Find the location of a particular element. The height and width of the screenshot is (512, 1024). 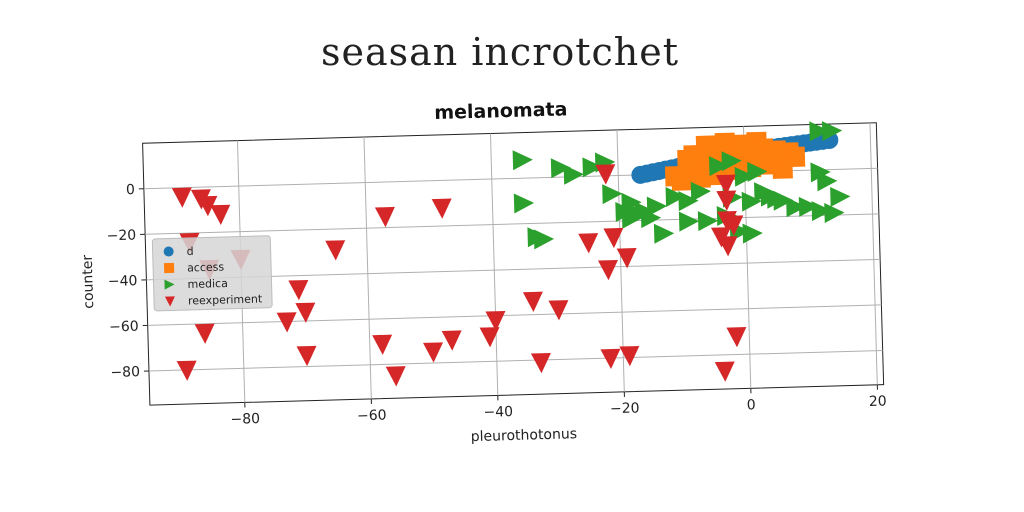

legend-label: d is located at coordinates (189, 251).